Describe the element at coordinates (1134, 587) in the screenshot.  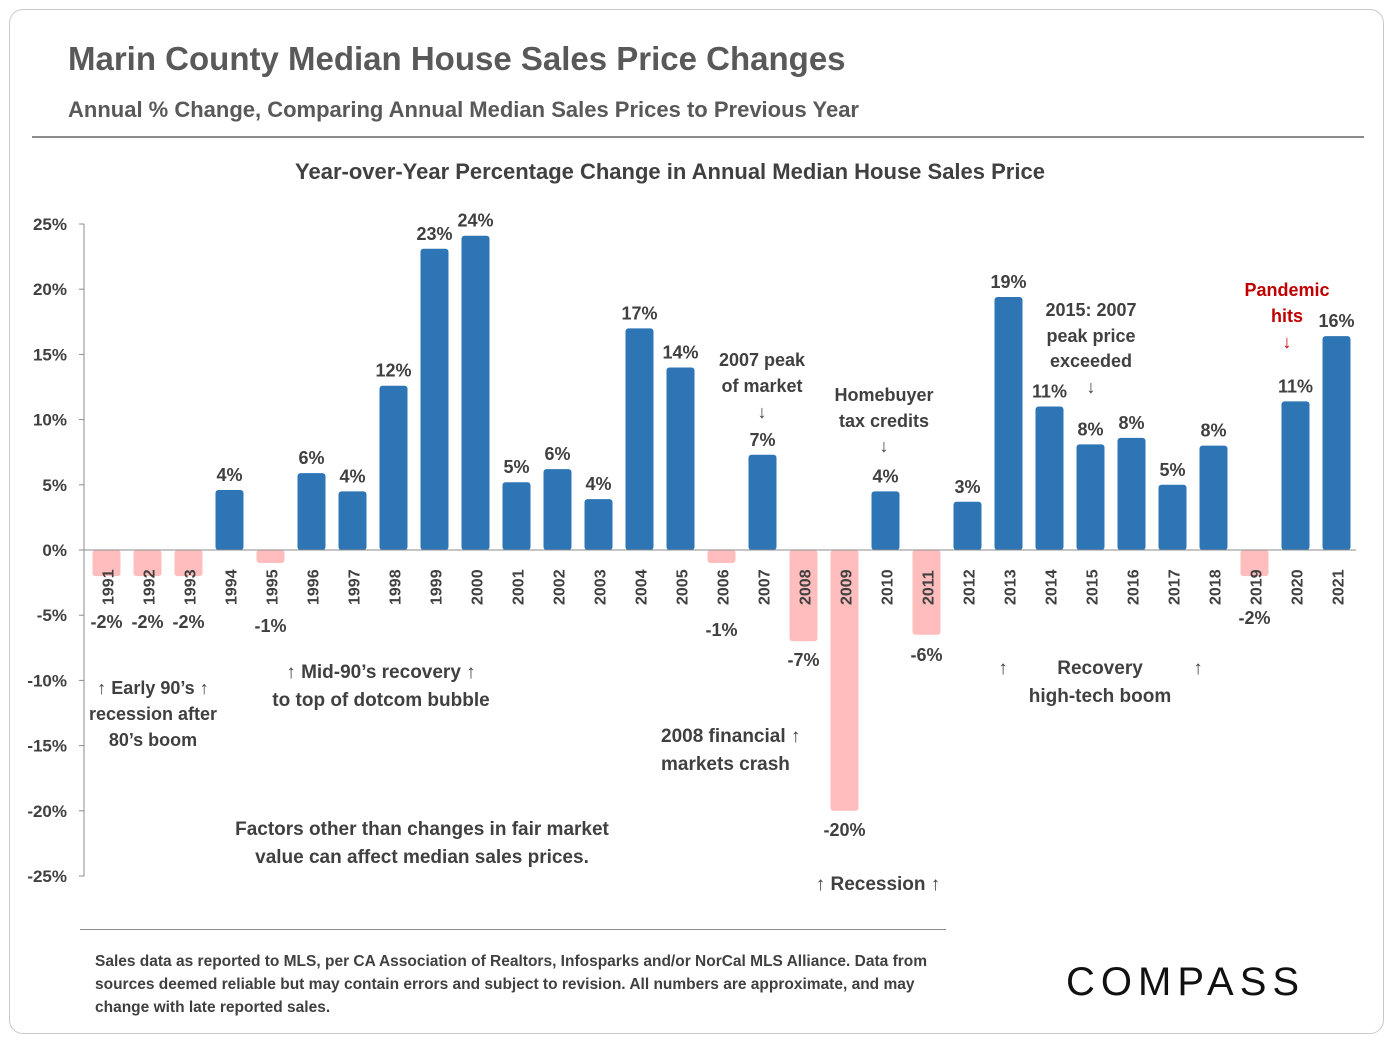
I see `x-tick-label: 2016` at that location.